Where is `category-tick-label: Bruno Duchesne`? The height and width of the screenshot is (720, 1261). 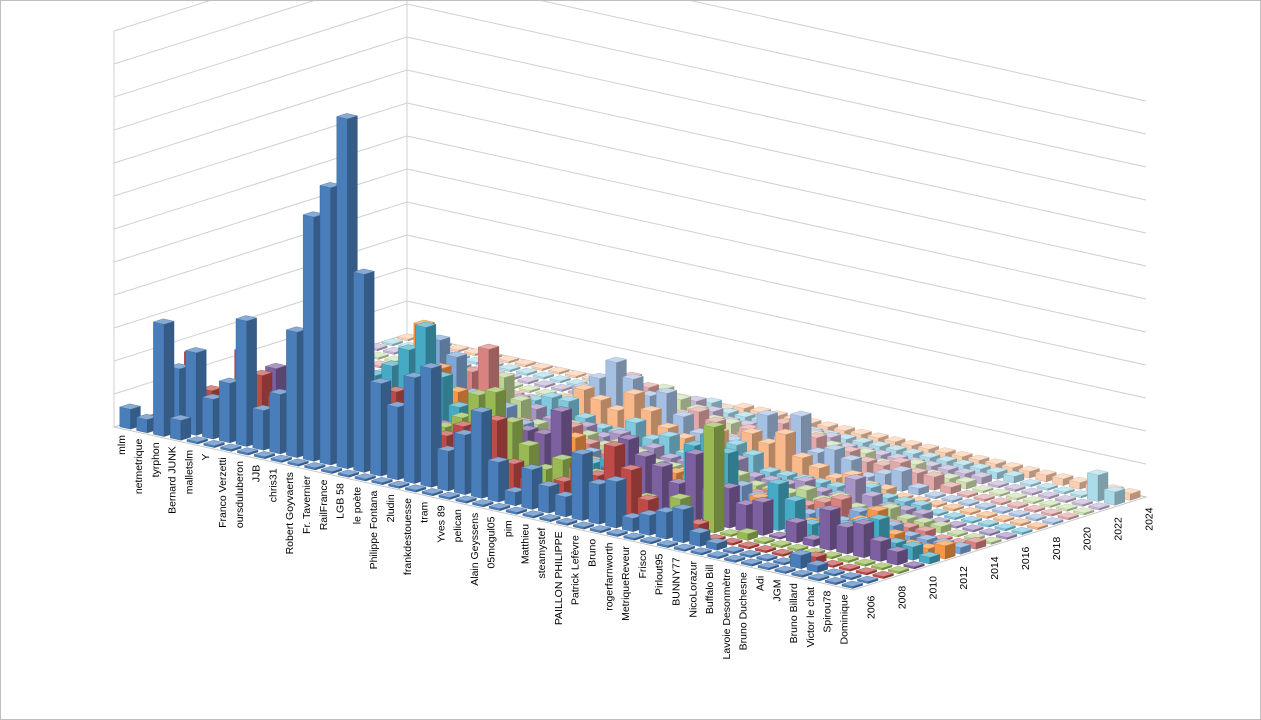 category-tick-label: Bruno Duchesne is located at coordinates (744, 611).